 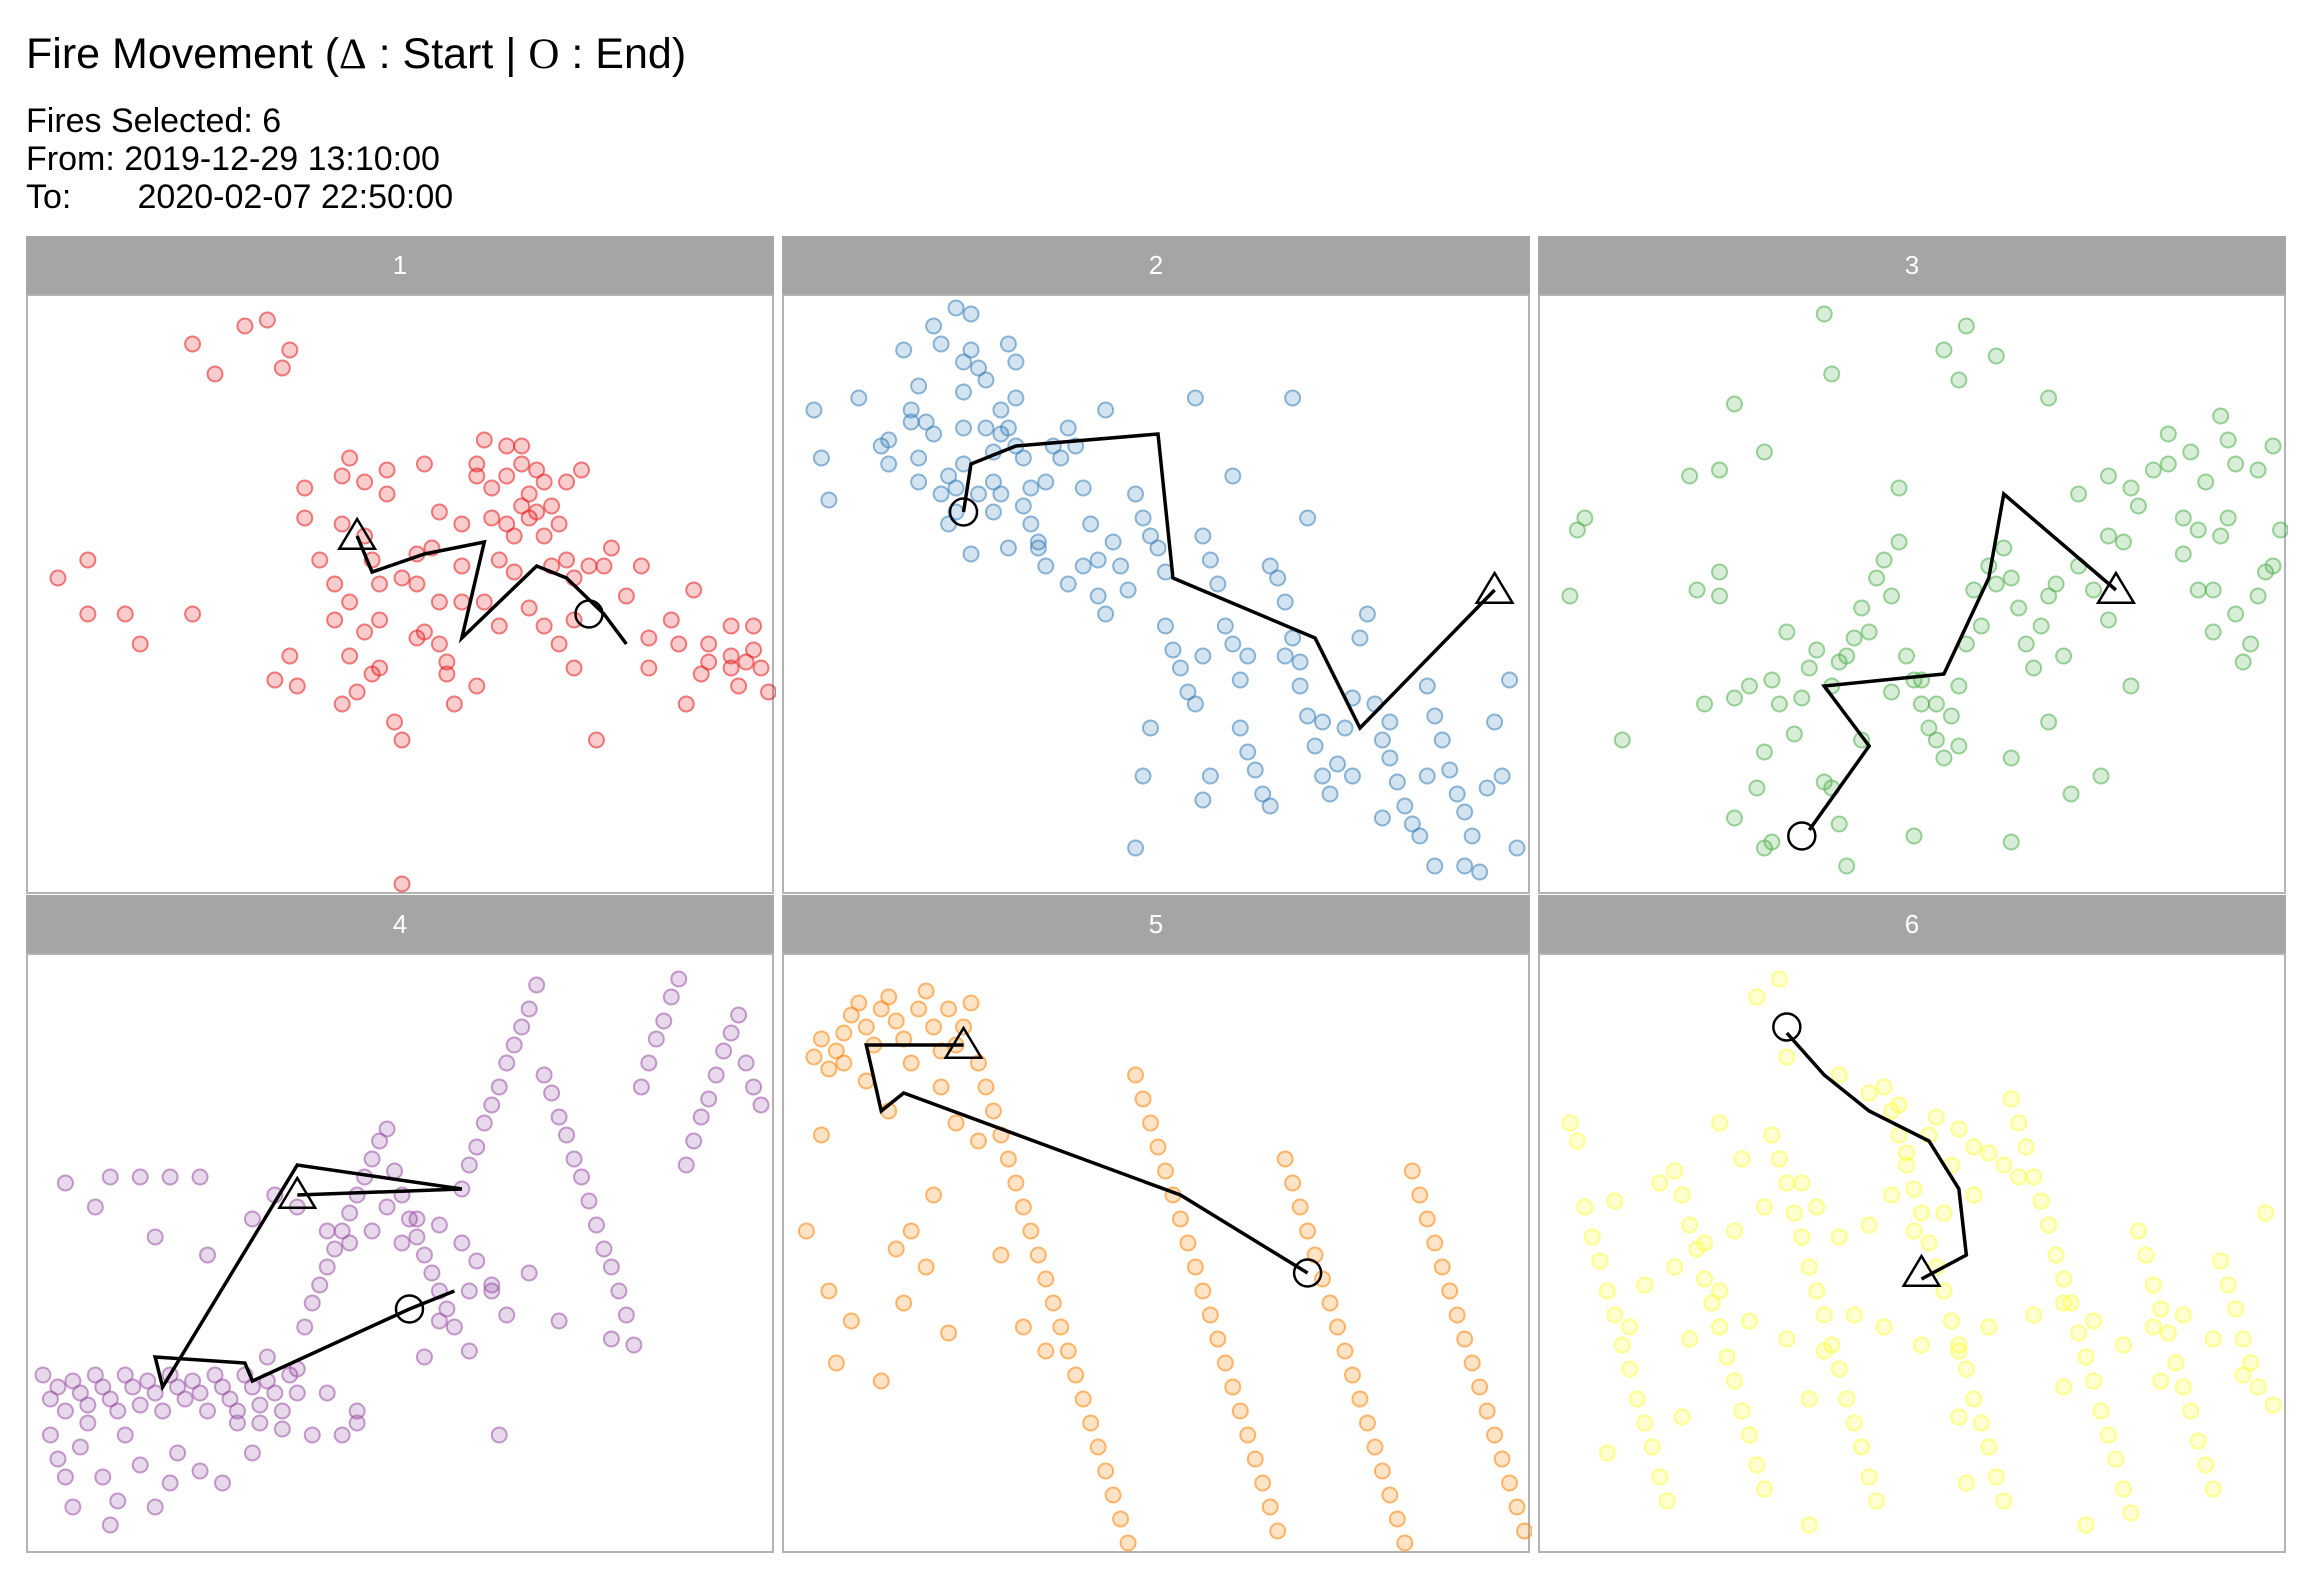 I want to click on end-symbol: O, so click(x=544, y=54).